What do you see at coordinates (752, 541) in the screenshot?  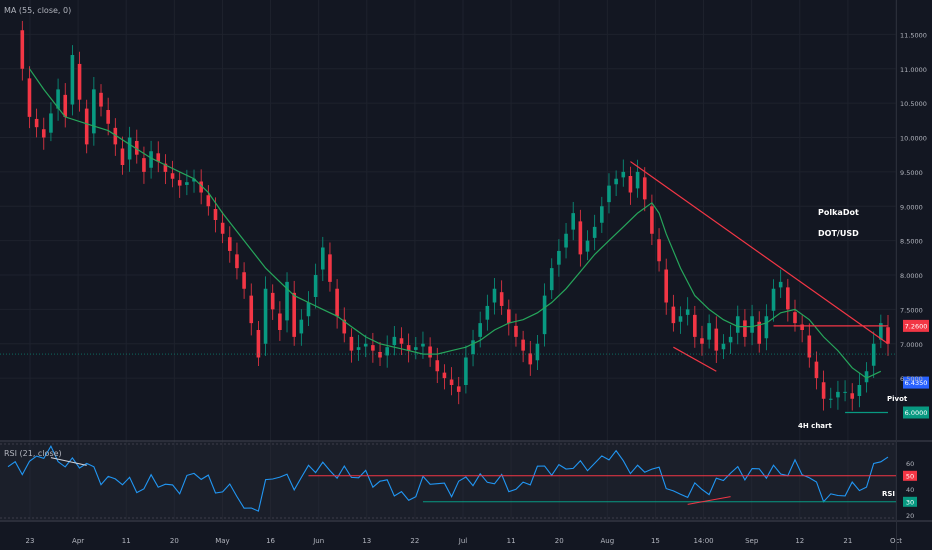 I see `time-tick-label: Sep` at bounding box center [752, 541].